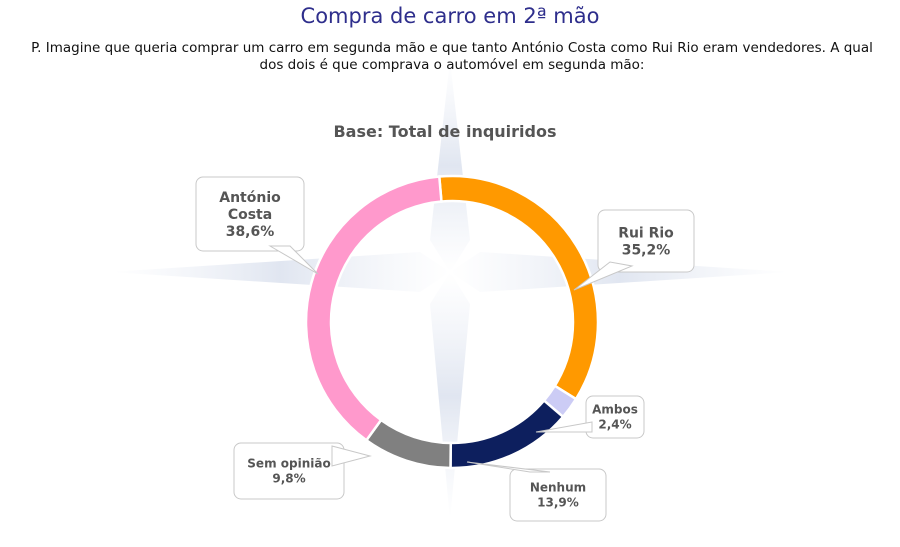 This screenshot has width=900, height=547. Describe the element at coordinates (615, 410) in the screenshot. I see `slice-category-label: Ambos` at that location.